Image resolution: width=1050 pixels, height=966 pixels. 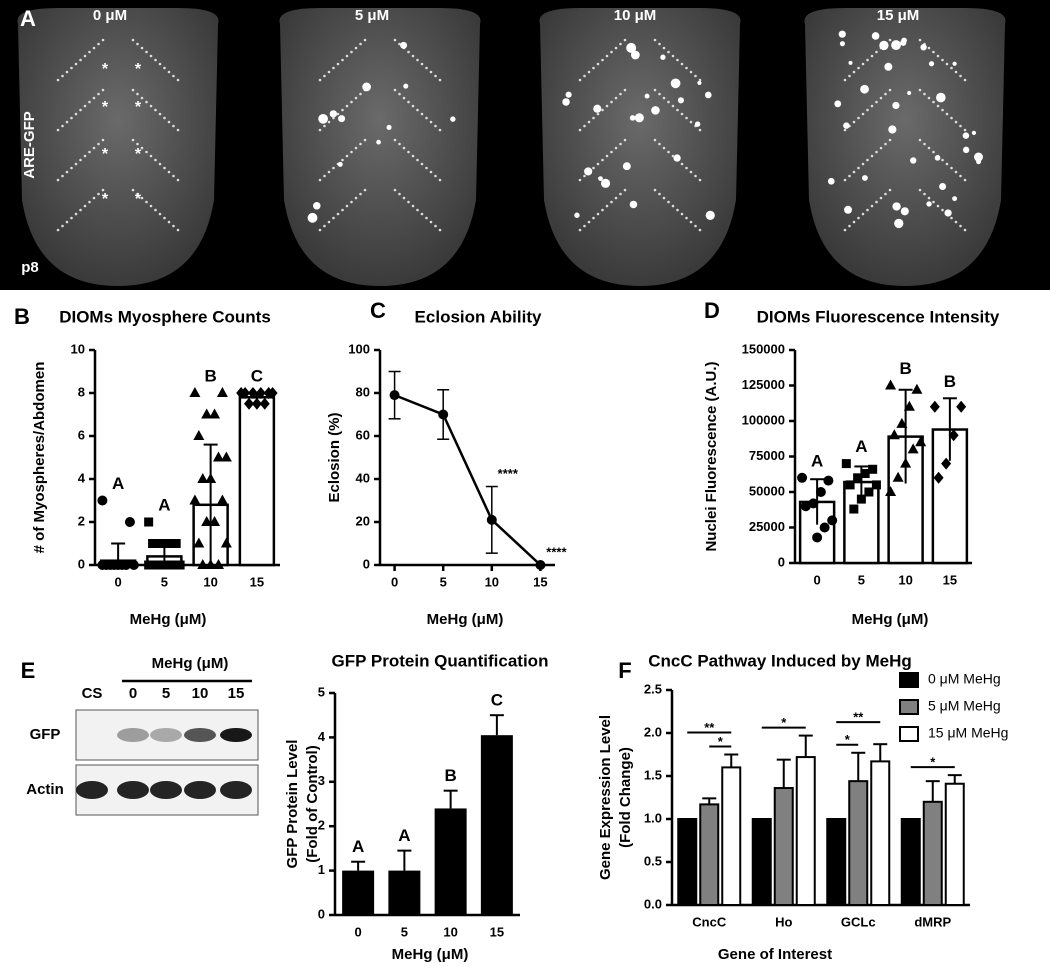 I want to click on band, so click(x=133, y=735).